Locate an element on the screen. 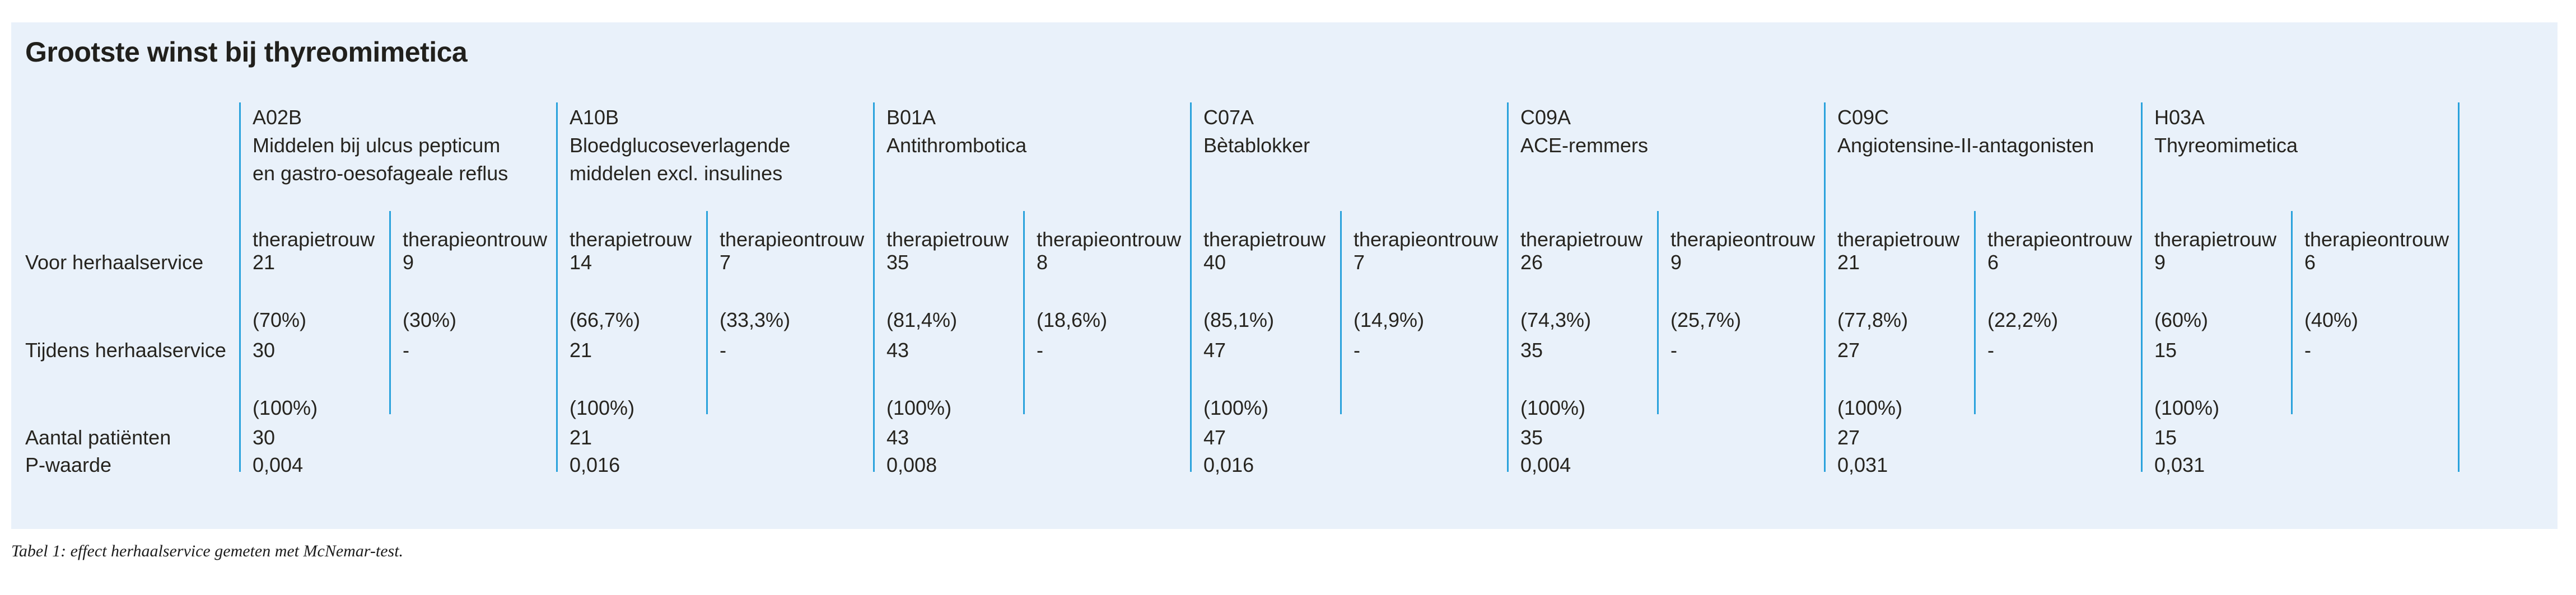 This screenshot has height=595, width=2576. value-voor-pct-ontrouw: (30%) is located at coordinates (430, 320).